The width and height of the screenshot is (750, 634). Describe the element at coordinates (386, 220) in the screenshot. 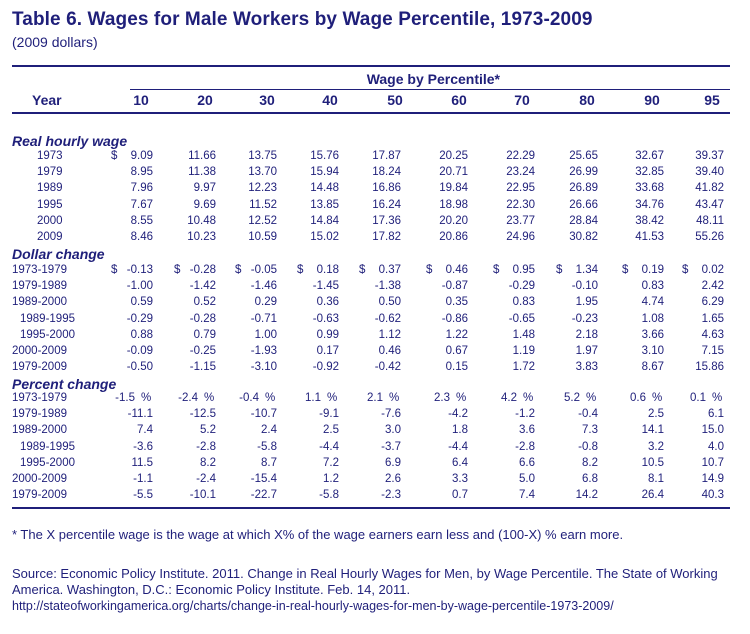

I see `table-cell: 17.36` at that location.